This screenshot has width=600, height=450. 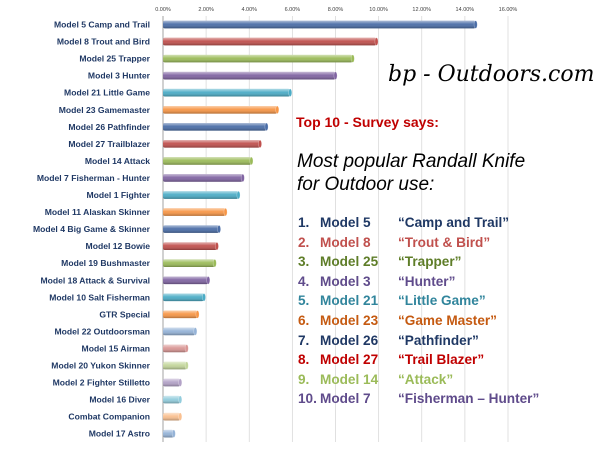 What do you see at coordinates (427, 281) in the screenshot?
I see `rank-nickname: “Hunter”` at bounding box center [427, 281].